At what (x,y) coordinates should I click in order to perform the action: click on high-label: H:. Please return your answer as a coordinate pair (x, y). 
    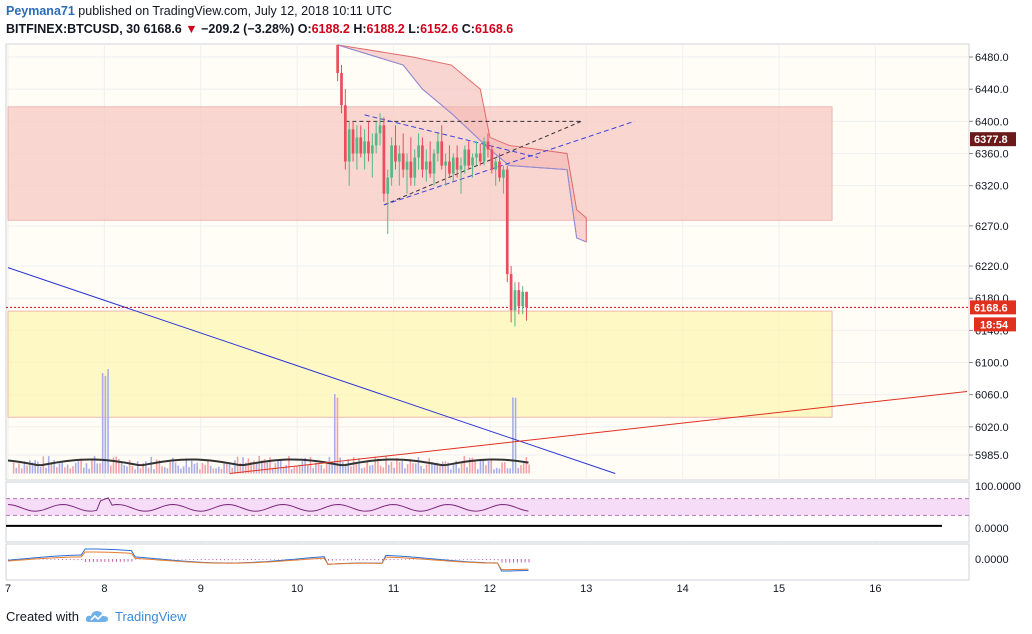
    Looking at the image, I should click on (360, 29).